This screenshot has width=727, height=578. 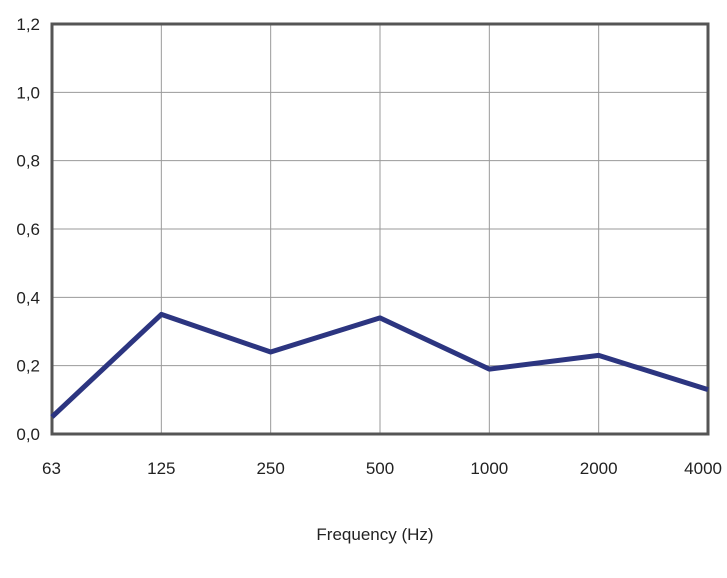 What do you see at coordinates (374, 534) in the screenshot?
I see `x-axis-title: Frequency (Hz)` at bounding box center [374, 534].